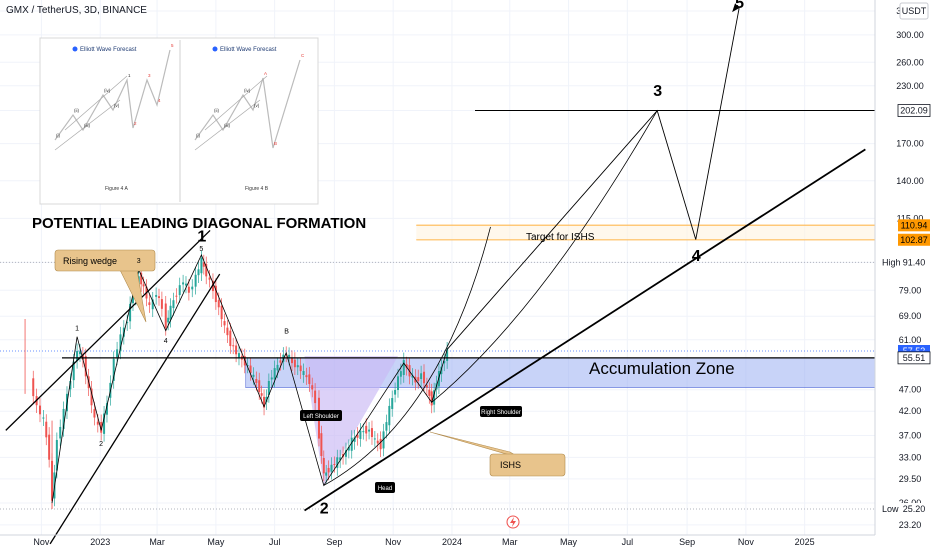 This screenshot has width=932, height=550. I want to click on price-tag-label: 110.94, so click(914, 225).